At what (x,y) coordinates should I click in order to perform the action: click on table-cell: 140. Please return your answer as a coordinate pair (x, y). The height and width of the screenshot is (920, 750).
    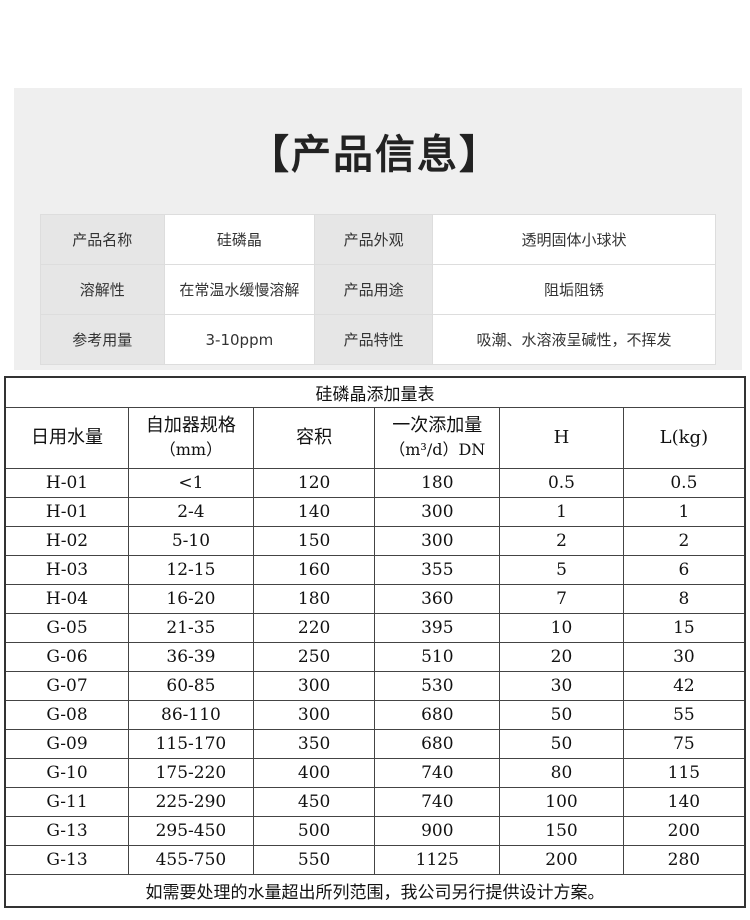
    Looking at the image, I should click on (314, 512).